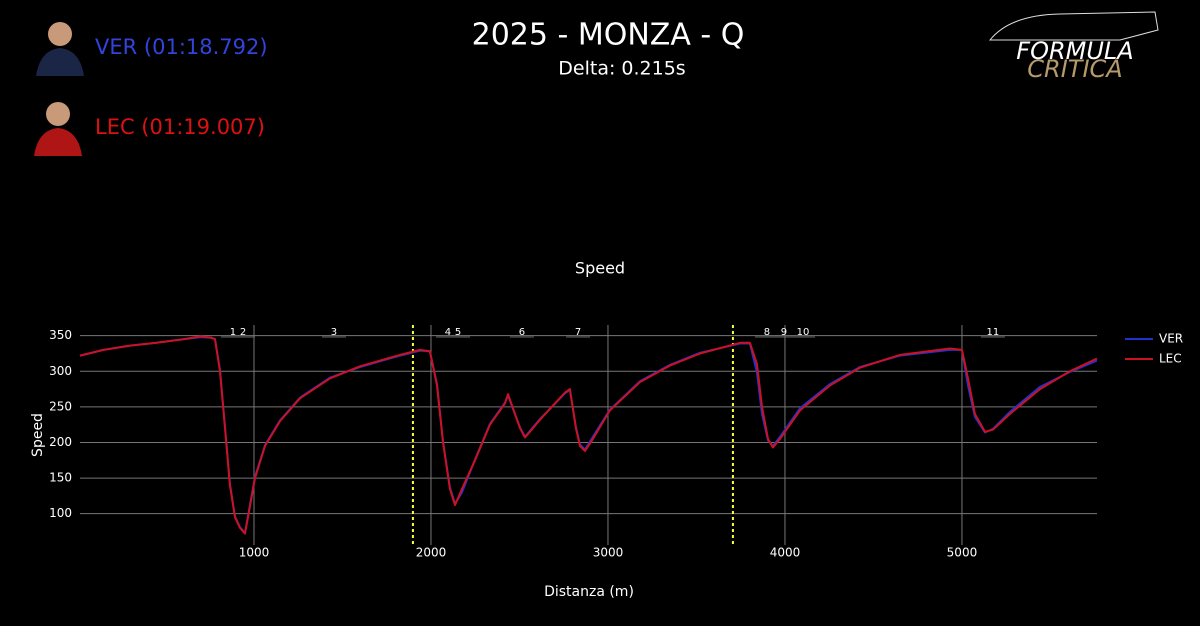  I want to click on driver-label: LEC (01:19.007), so click(180, 127).